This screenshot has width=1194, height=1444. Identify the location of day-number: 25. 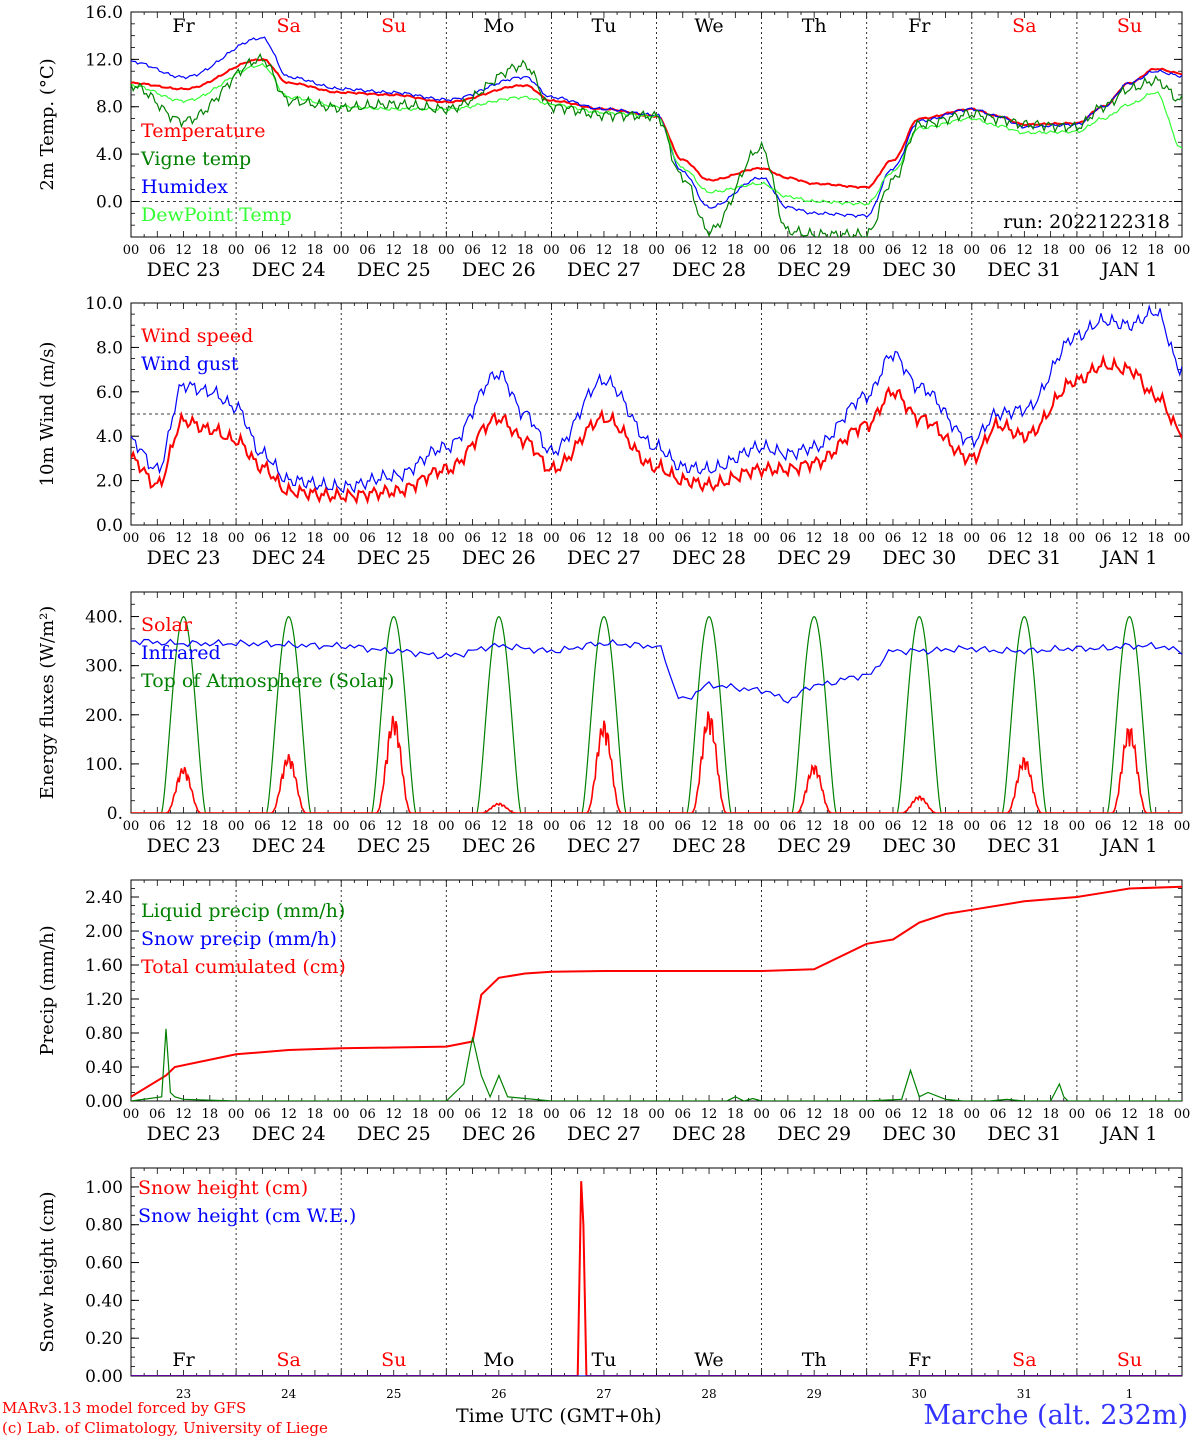
(393, 1394).